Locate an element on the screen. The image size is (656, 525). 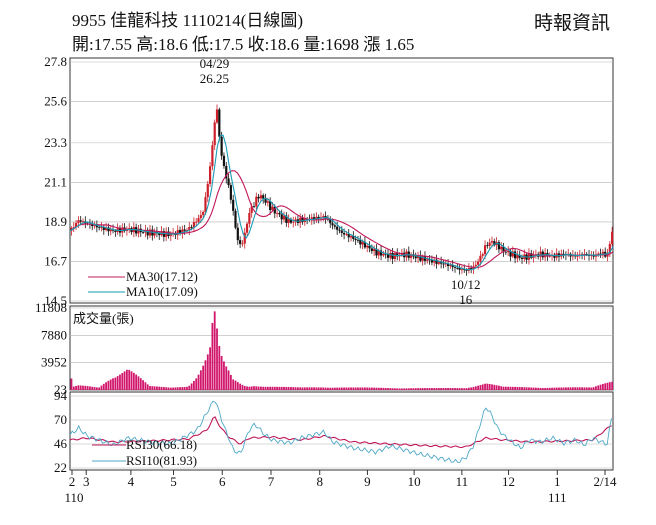
x-tick-label: 11 is located at coordinates (462, 481).